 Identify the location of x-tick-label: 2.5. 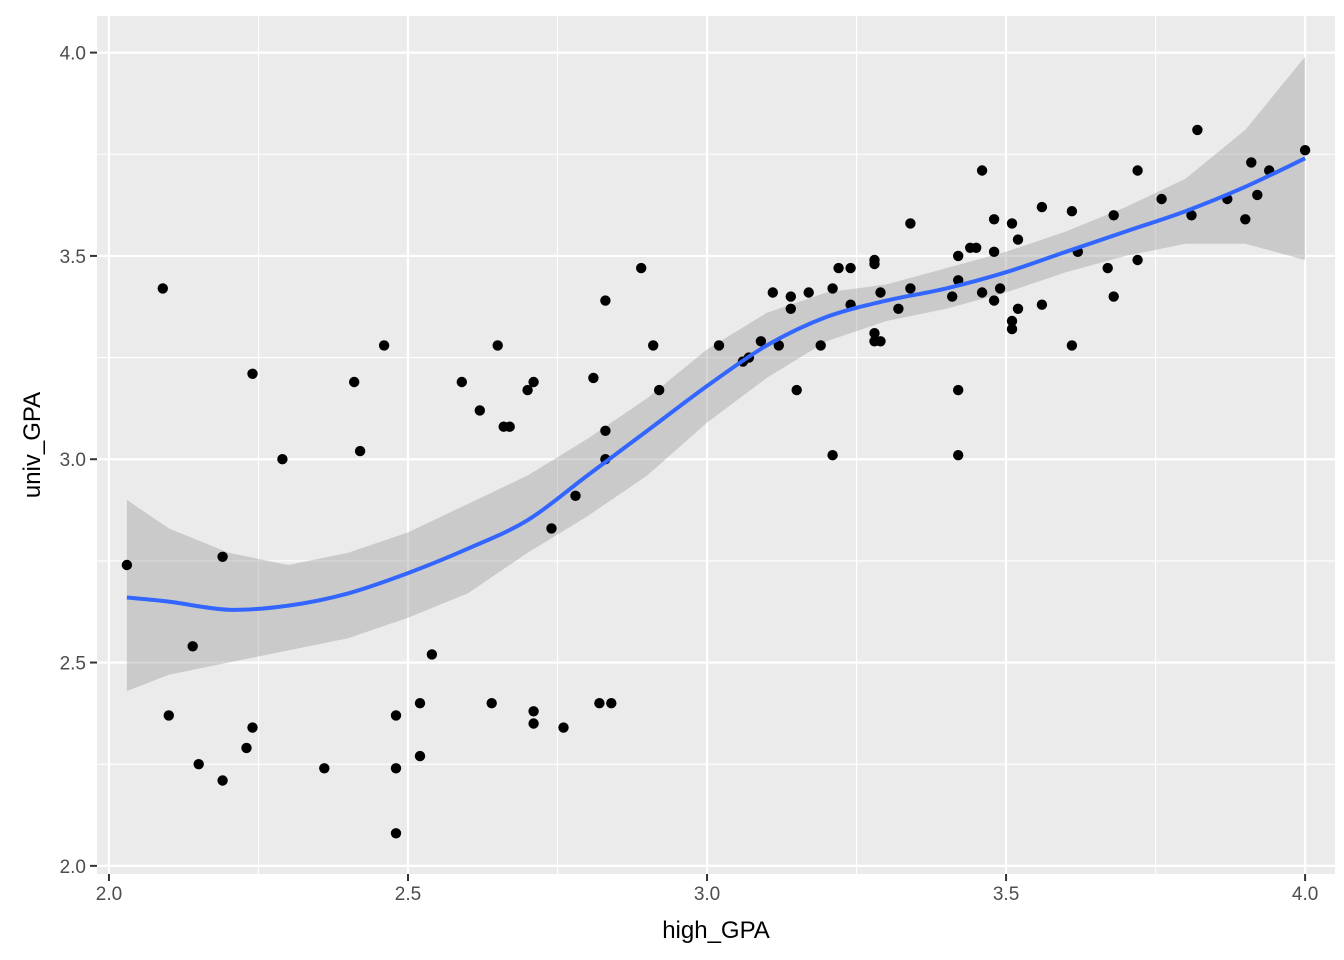
(408, 894).